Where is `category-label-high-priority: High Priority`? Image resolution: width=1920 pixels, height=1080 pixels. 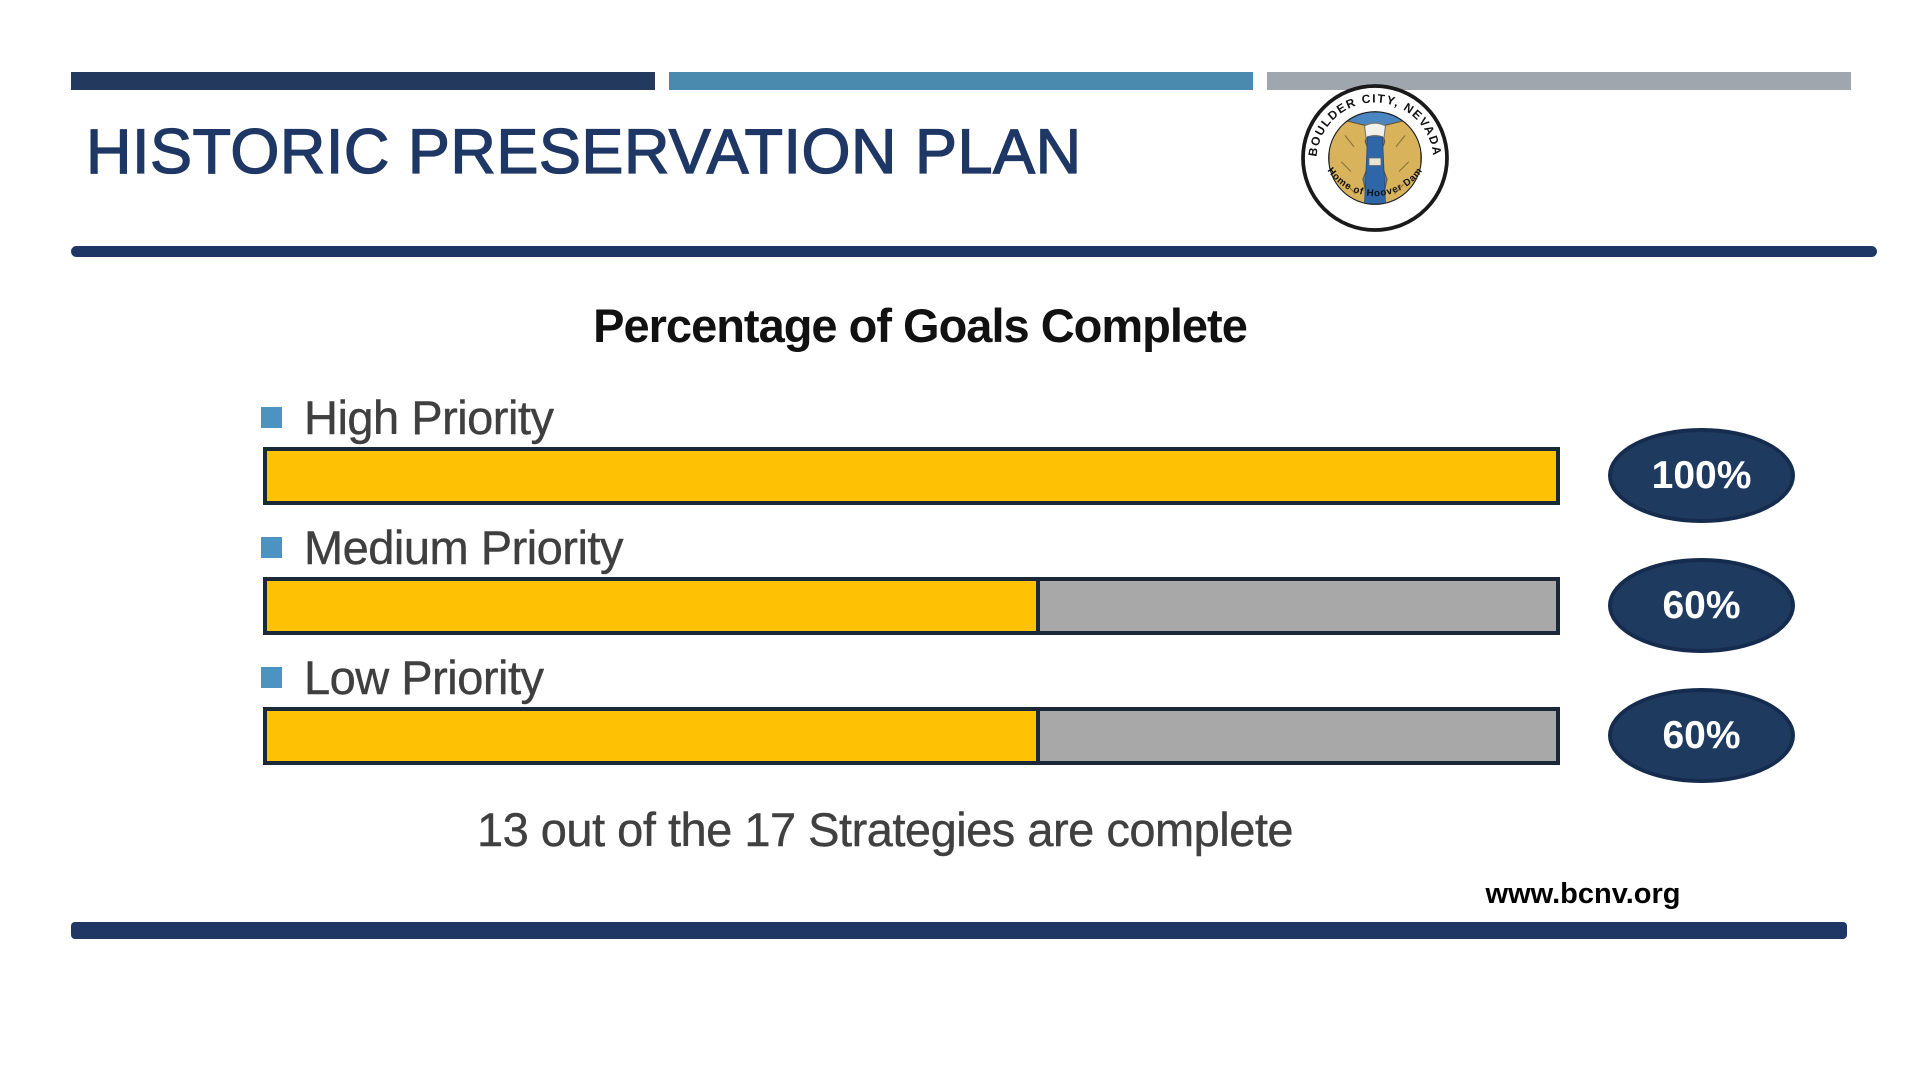
category-label-high-priority: High Priority is located at coordinates (407, 417).